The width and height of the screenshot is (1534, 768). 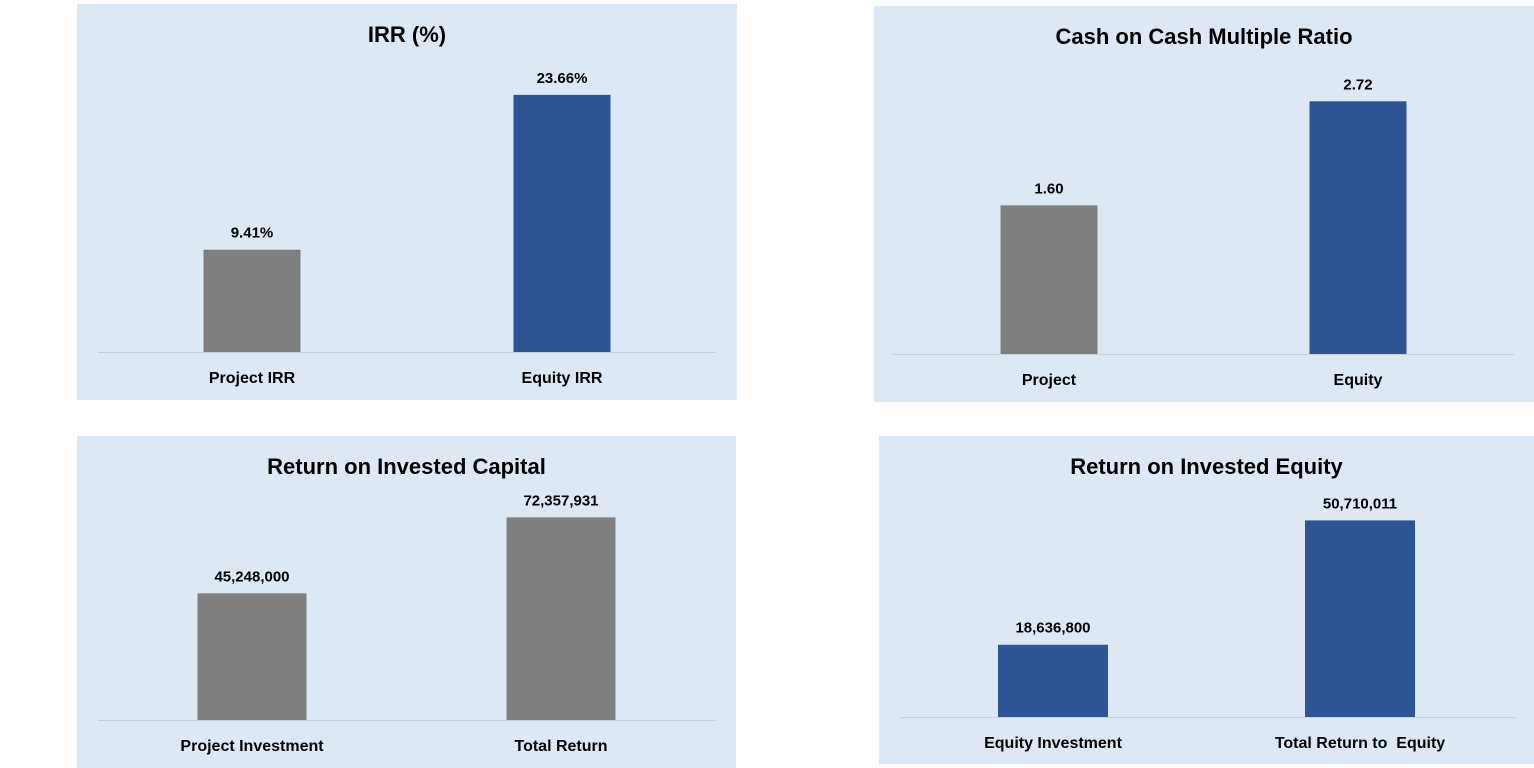 What do you see at coordinates (562, 378) in the screenshot?
I see `x-tick-label: Equity IRR` at bounding box center [562, 378].